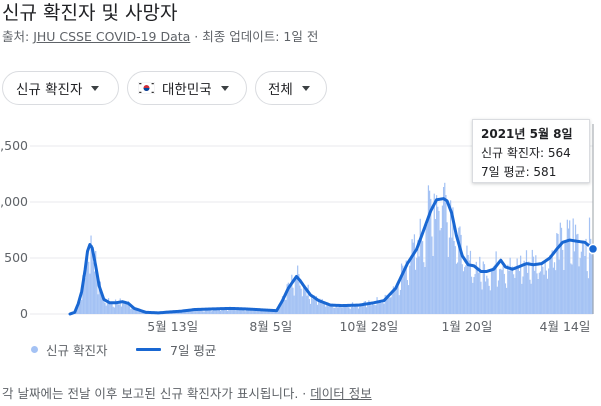 The width and height of the screenshot is (601, 406). I want to click on legend-average: 7일 평균, so click(176, 349).